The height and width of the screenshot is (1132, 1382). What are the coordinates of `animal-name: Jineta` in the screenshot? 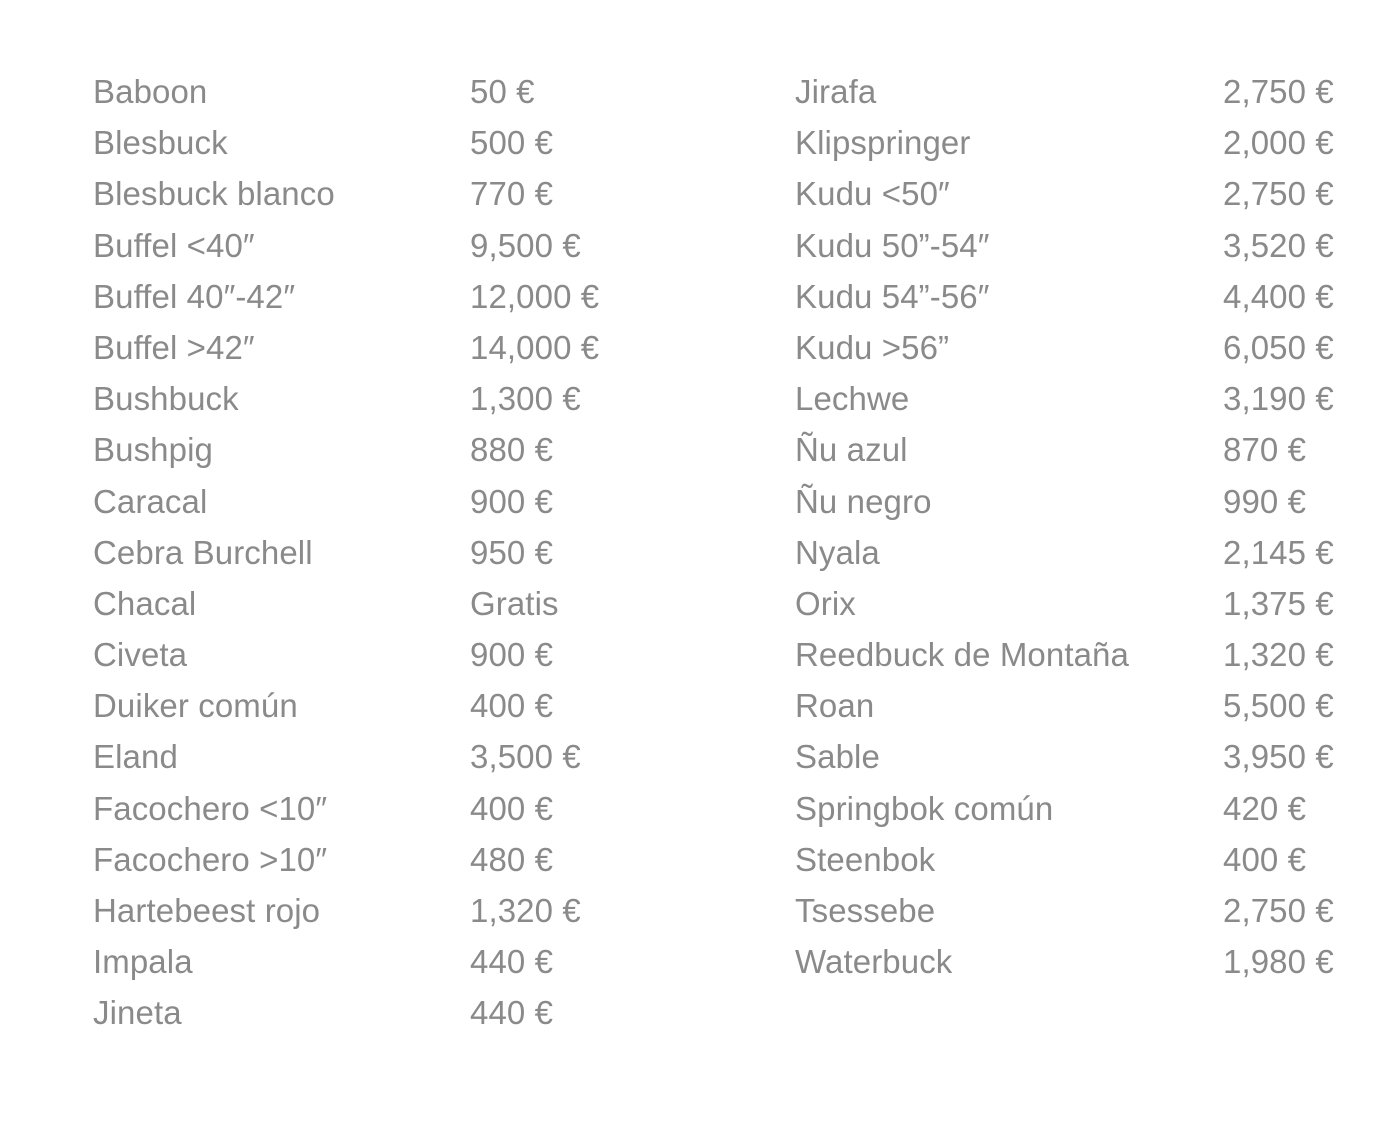 It's located at (137, 1013).